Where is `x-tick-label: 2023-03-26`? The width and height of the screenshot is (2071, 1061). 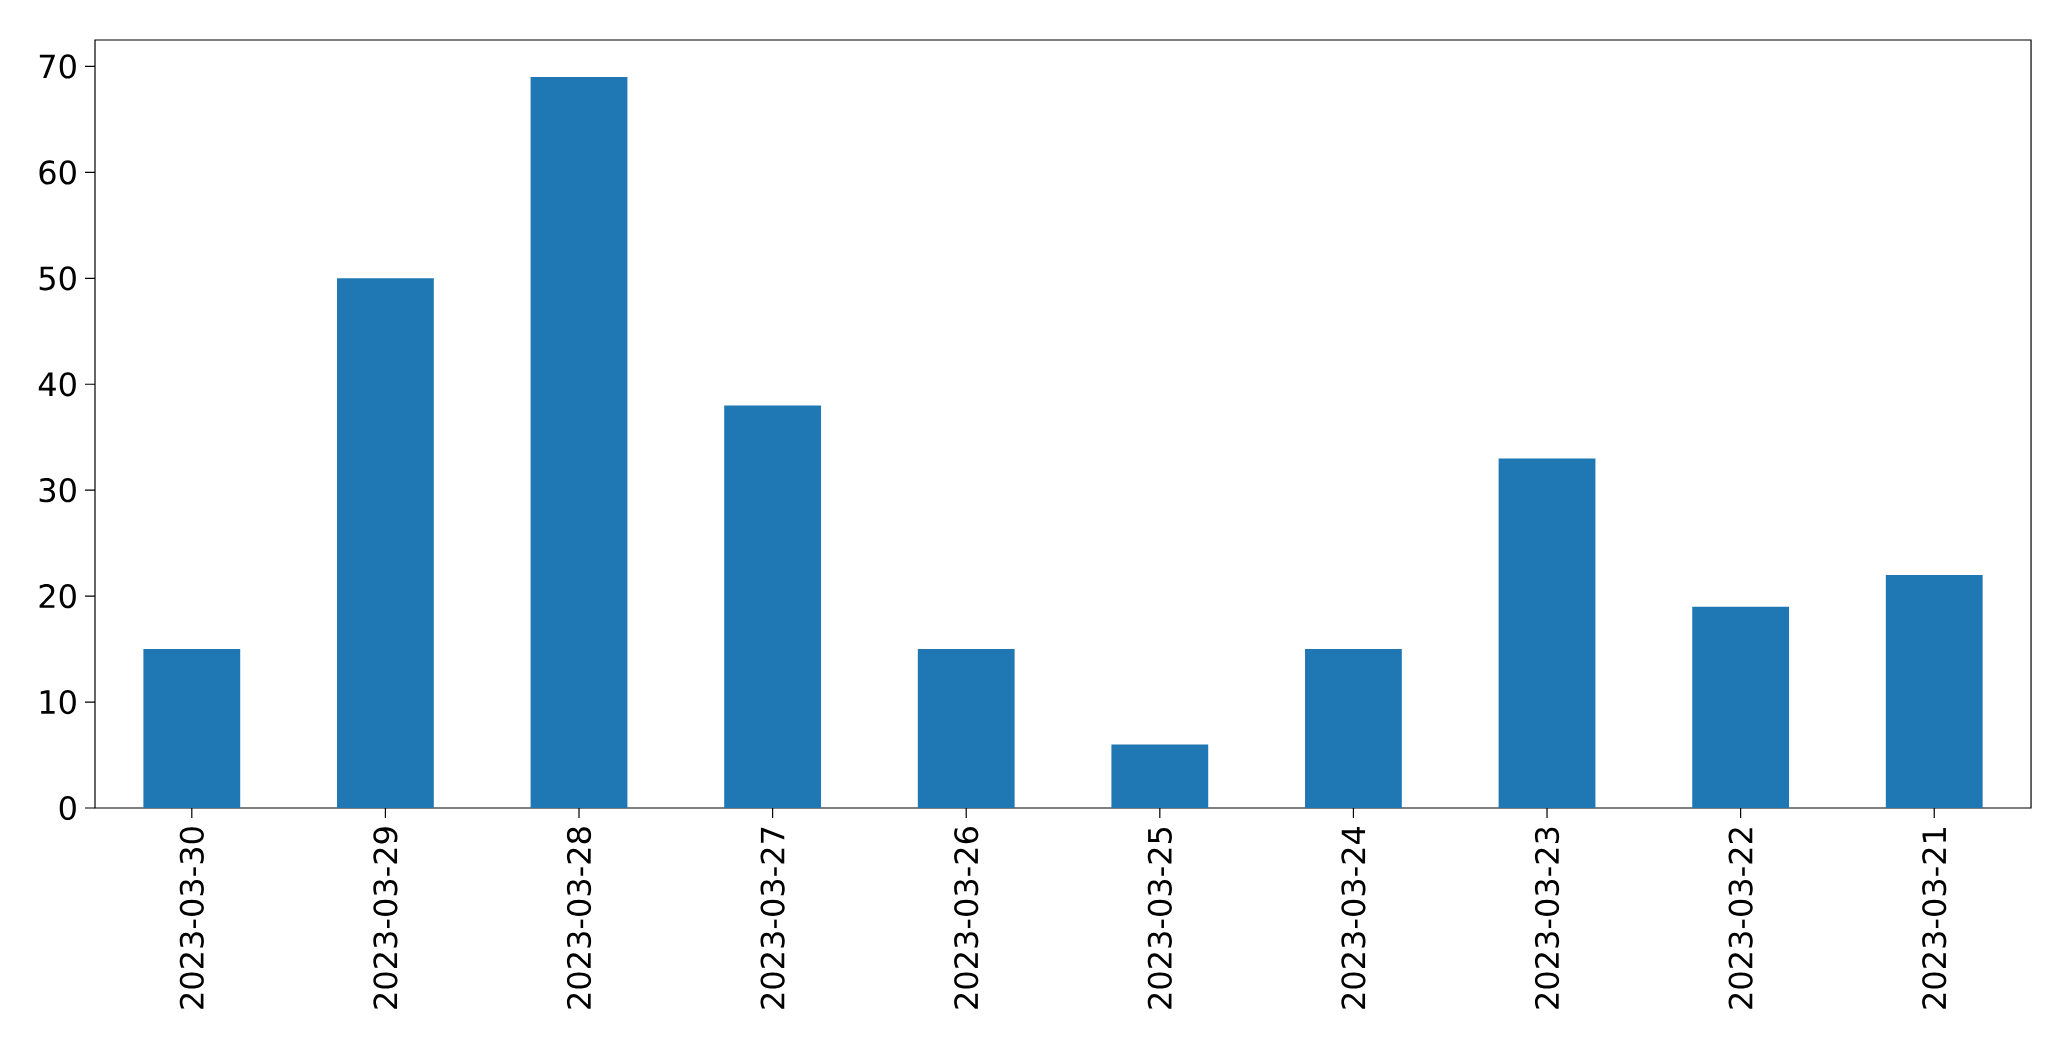 x-tick-label: 2023-03-26 is located at coordinates (966, 918).